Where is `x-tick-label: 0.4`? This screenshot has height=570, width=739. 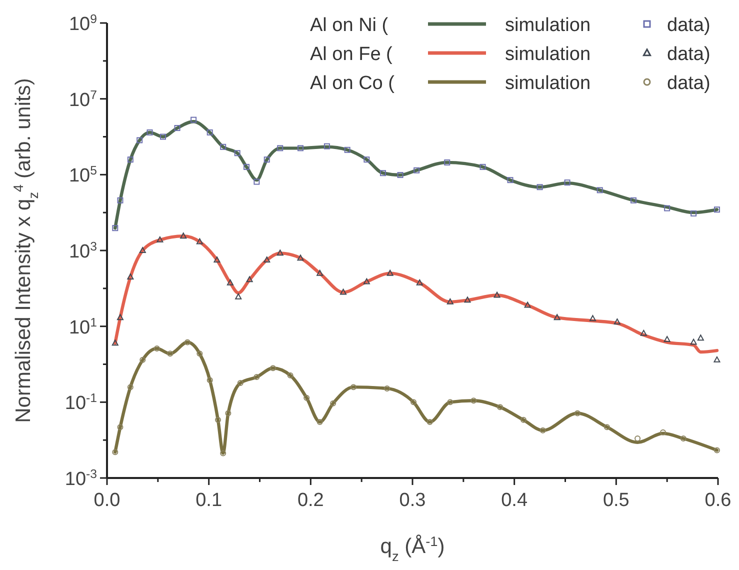
x-tick-label: 0.4 is located at coordinates (514, 500).